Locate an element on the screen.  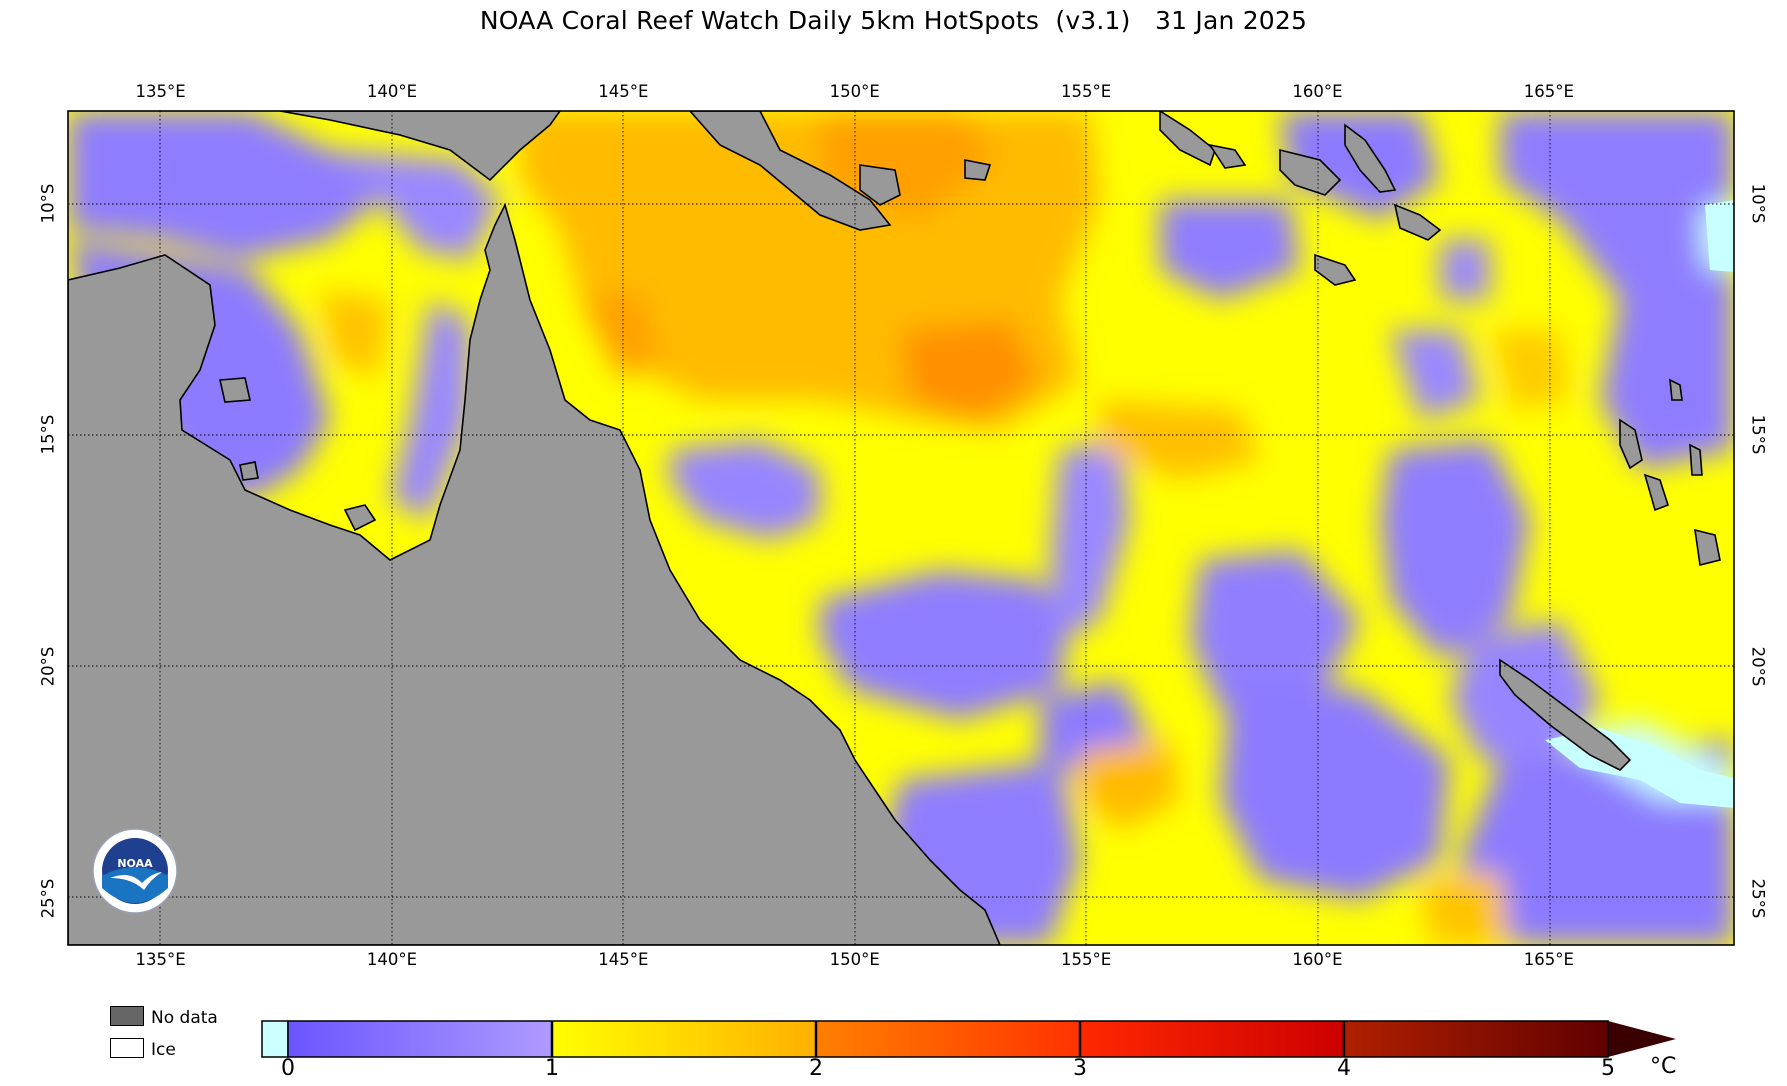
colorbar-unit: °C is located at coordinates (1663, 1066).